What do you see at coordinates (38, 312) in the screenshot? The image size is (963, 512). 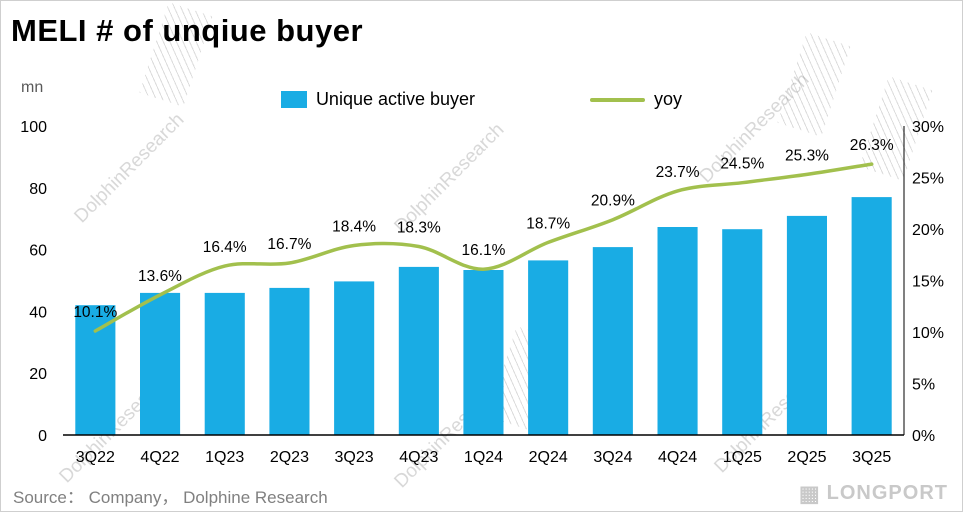 I see `left-axis-tick: 40` at bounding box center [38, 312].